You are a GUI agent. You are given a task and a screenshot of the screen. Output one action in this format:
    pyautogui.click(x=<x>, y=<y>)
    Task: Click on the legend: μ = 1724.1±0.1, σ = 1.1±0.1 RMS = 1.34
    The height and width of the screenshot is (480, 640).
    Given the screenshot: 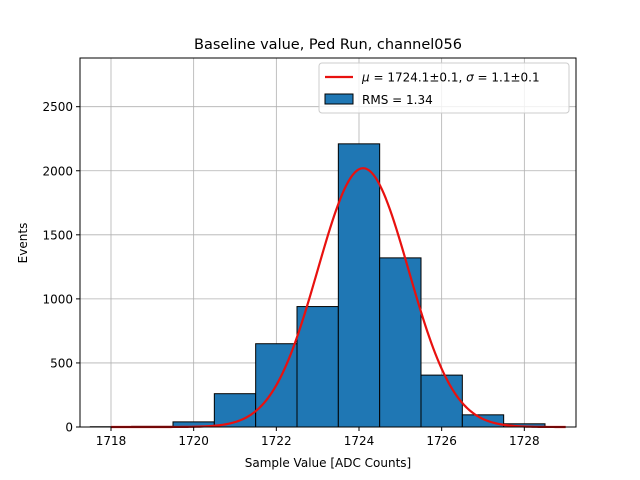 What is the action you would take?
    pyautogui.click(x=444, y=88)
    